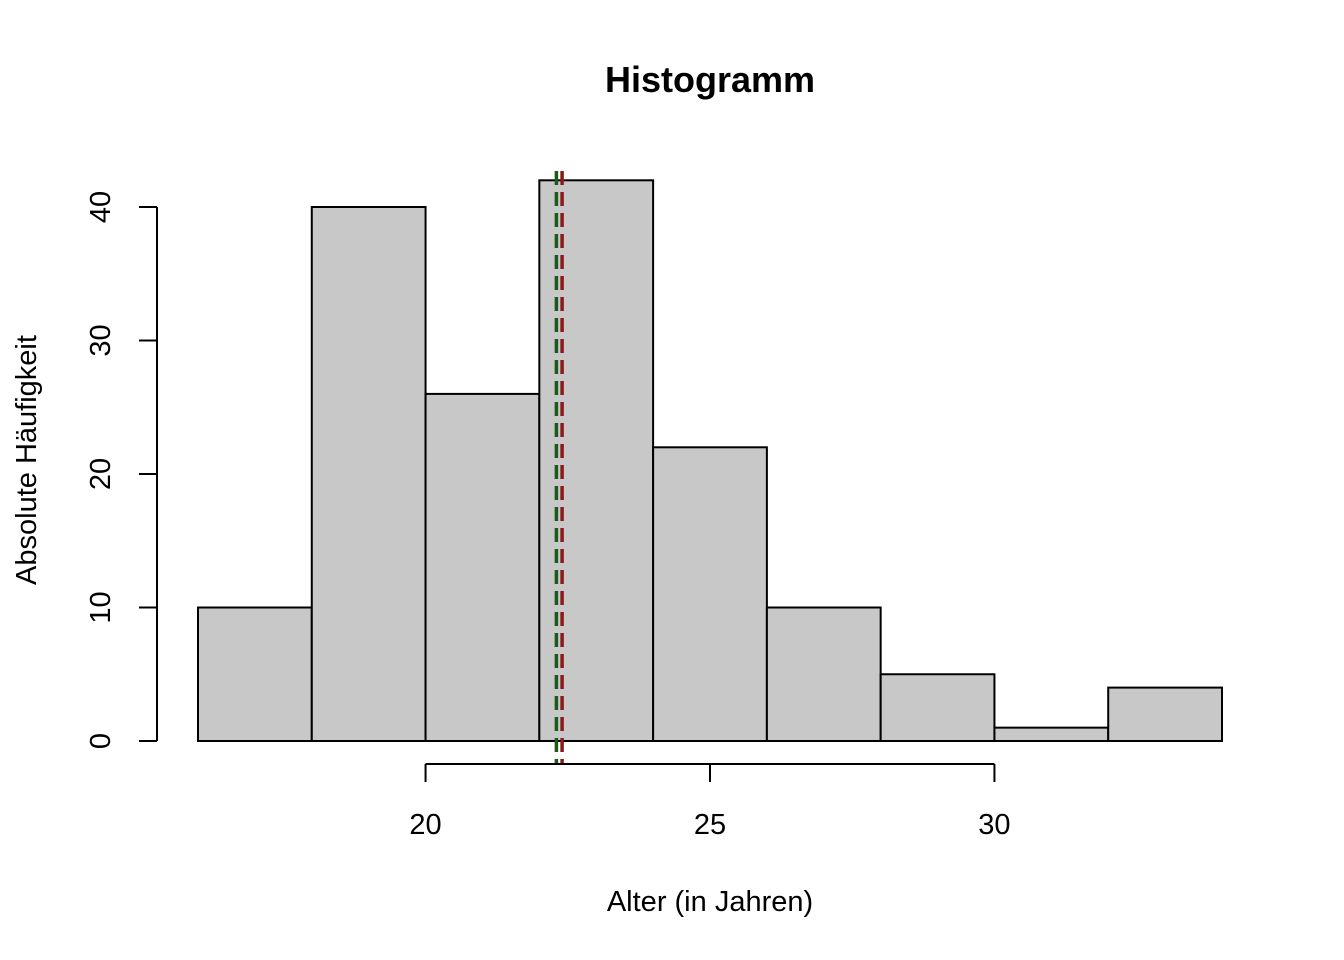 The height and width of the screenshot is (960, 1344). I want to click on y-tick-label-40: 40, so click(101, 207).